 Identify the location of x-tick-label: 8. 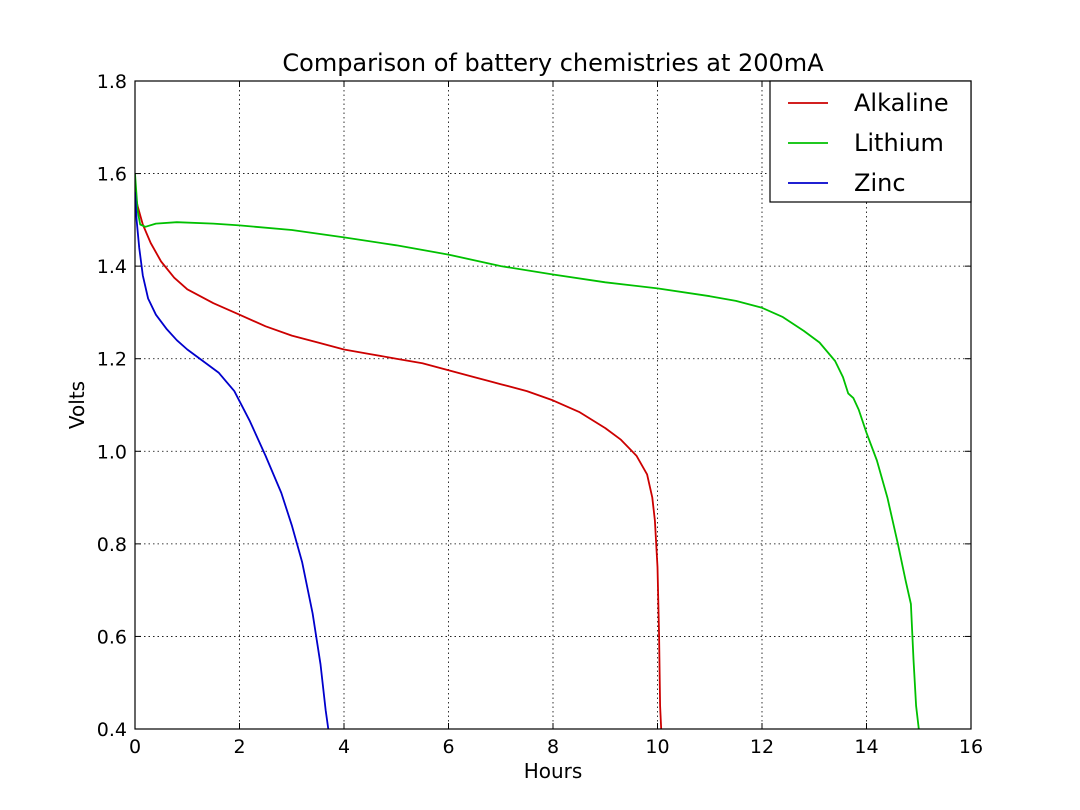
(553, 747).